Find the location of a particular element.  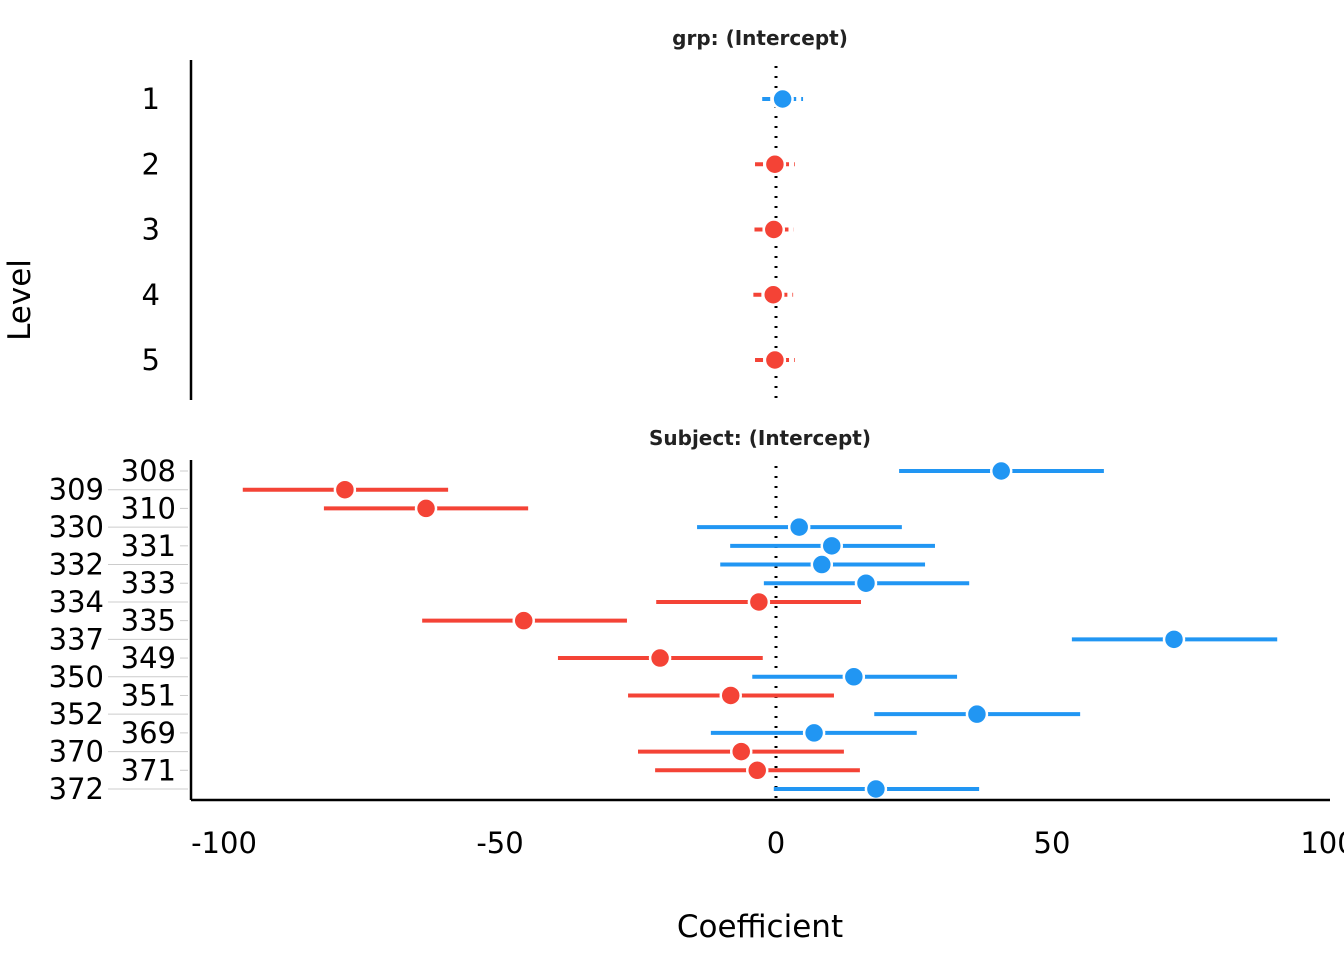

x-tick-label: 100 is located at coordinates (1322, 843).